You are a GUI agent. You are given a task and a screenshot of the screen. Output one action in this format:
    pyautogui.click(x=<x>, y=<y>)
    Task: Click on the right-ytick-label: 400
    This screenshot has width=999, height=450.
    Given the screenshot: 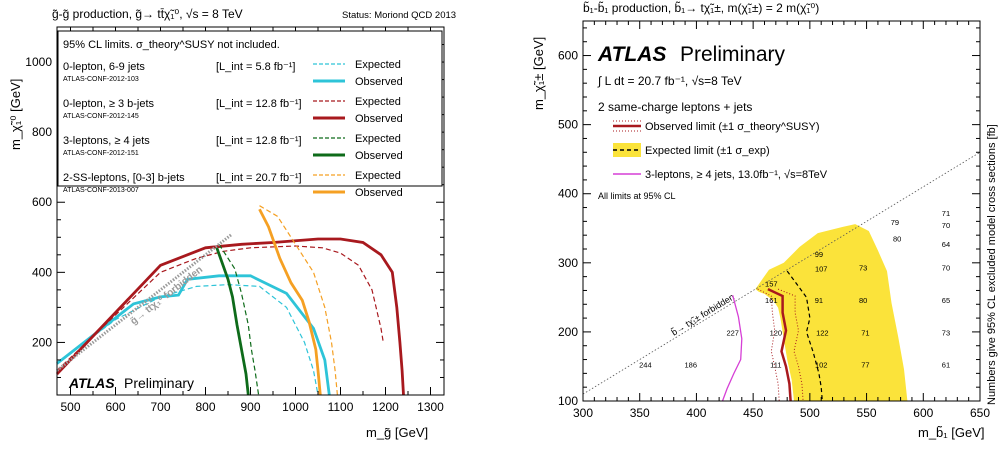 What is the action you would take?
    pyautogui.click(x=568, y=194)
    